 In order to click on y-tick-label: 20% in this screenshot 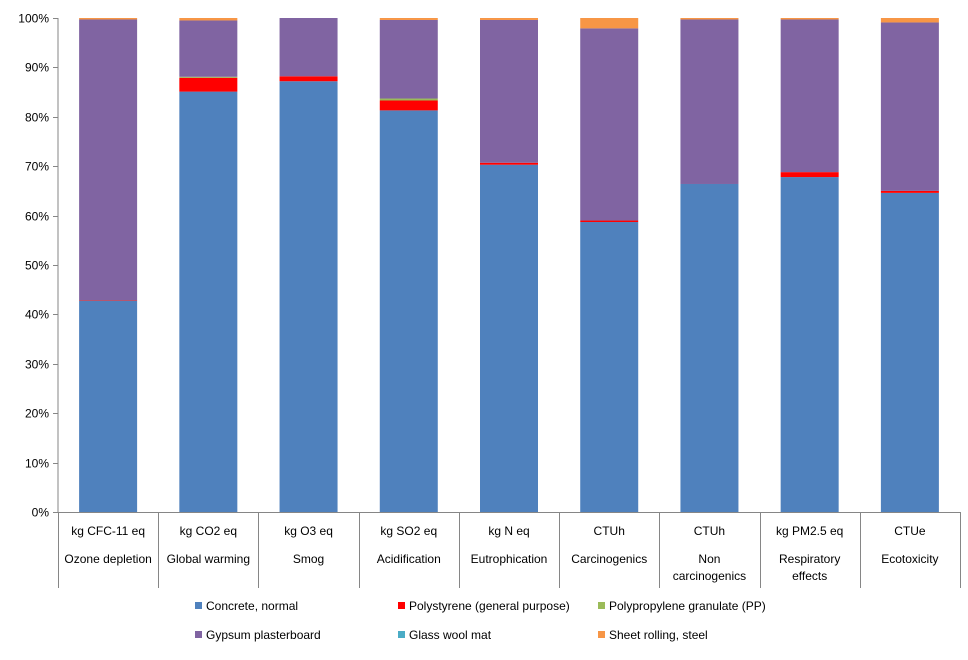, I will do `click(37, 414)`.